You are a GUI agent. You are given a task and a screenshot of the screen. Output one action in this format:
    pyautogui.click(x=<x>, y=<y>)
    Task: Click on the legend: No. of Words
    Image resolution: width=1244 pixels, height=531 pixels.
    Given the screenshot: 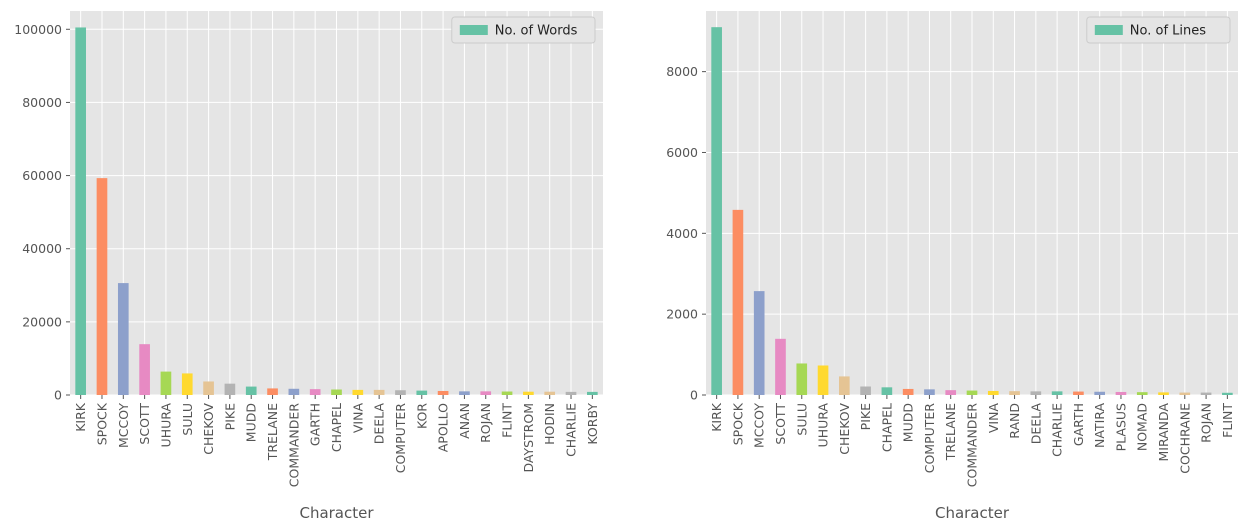 What is the action you would take?
    pyautogui.click(x=523, y=30)
    